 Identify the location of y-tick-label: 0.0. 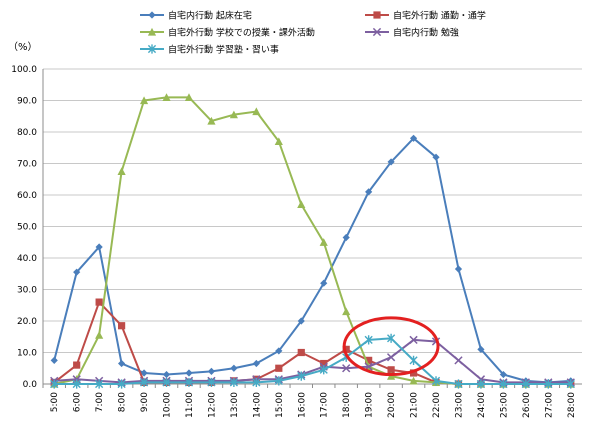
(30, 385).